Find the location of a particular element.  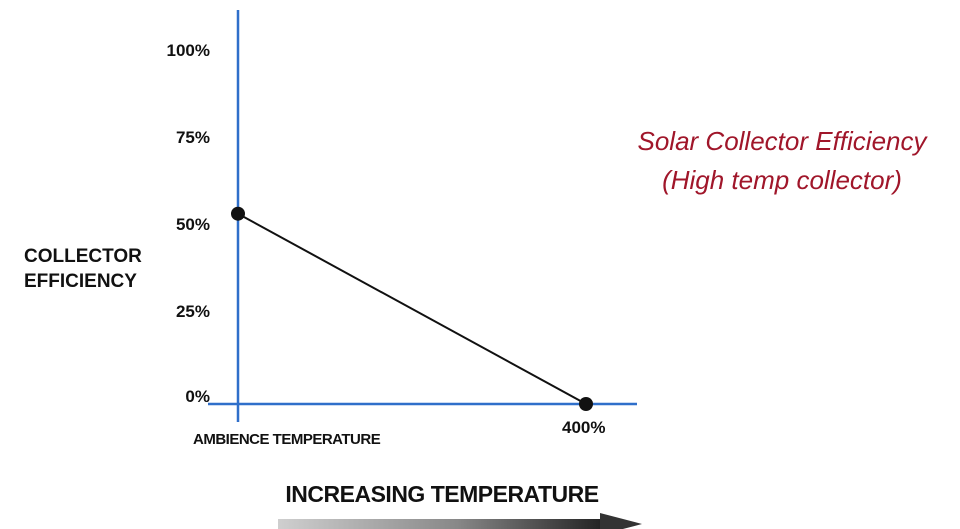

y-axis-title-line-1: COLLECTOR is located at coordinates (83, 256).